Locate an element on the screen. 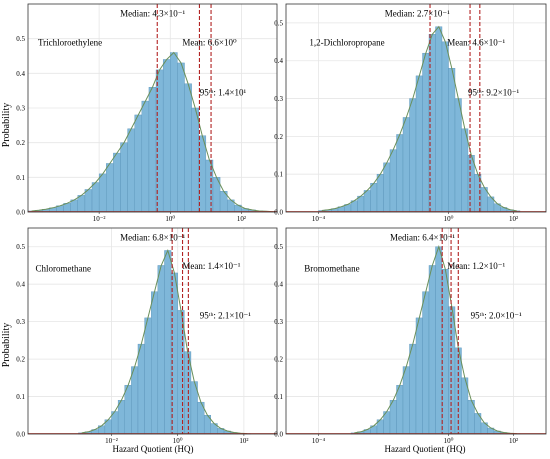 The height and width of the screenshot is (459, 550). p95-label: 95ᵗʰ: 9.2×10⁻¹ is located at coordinates (493, 93).